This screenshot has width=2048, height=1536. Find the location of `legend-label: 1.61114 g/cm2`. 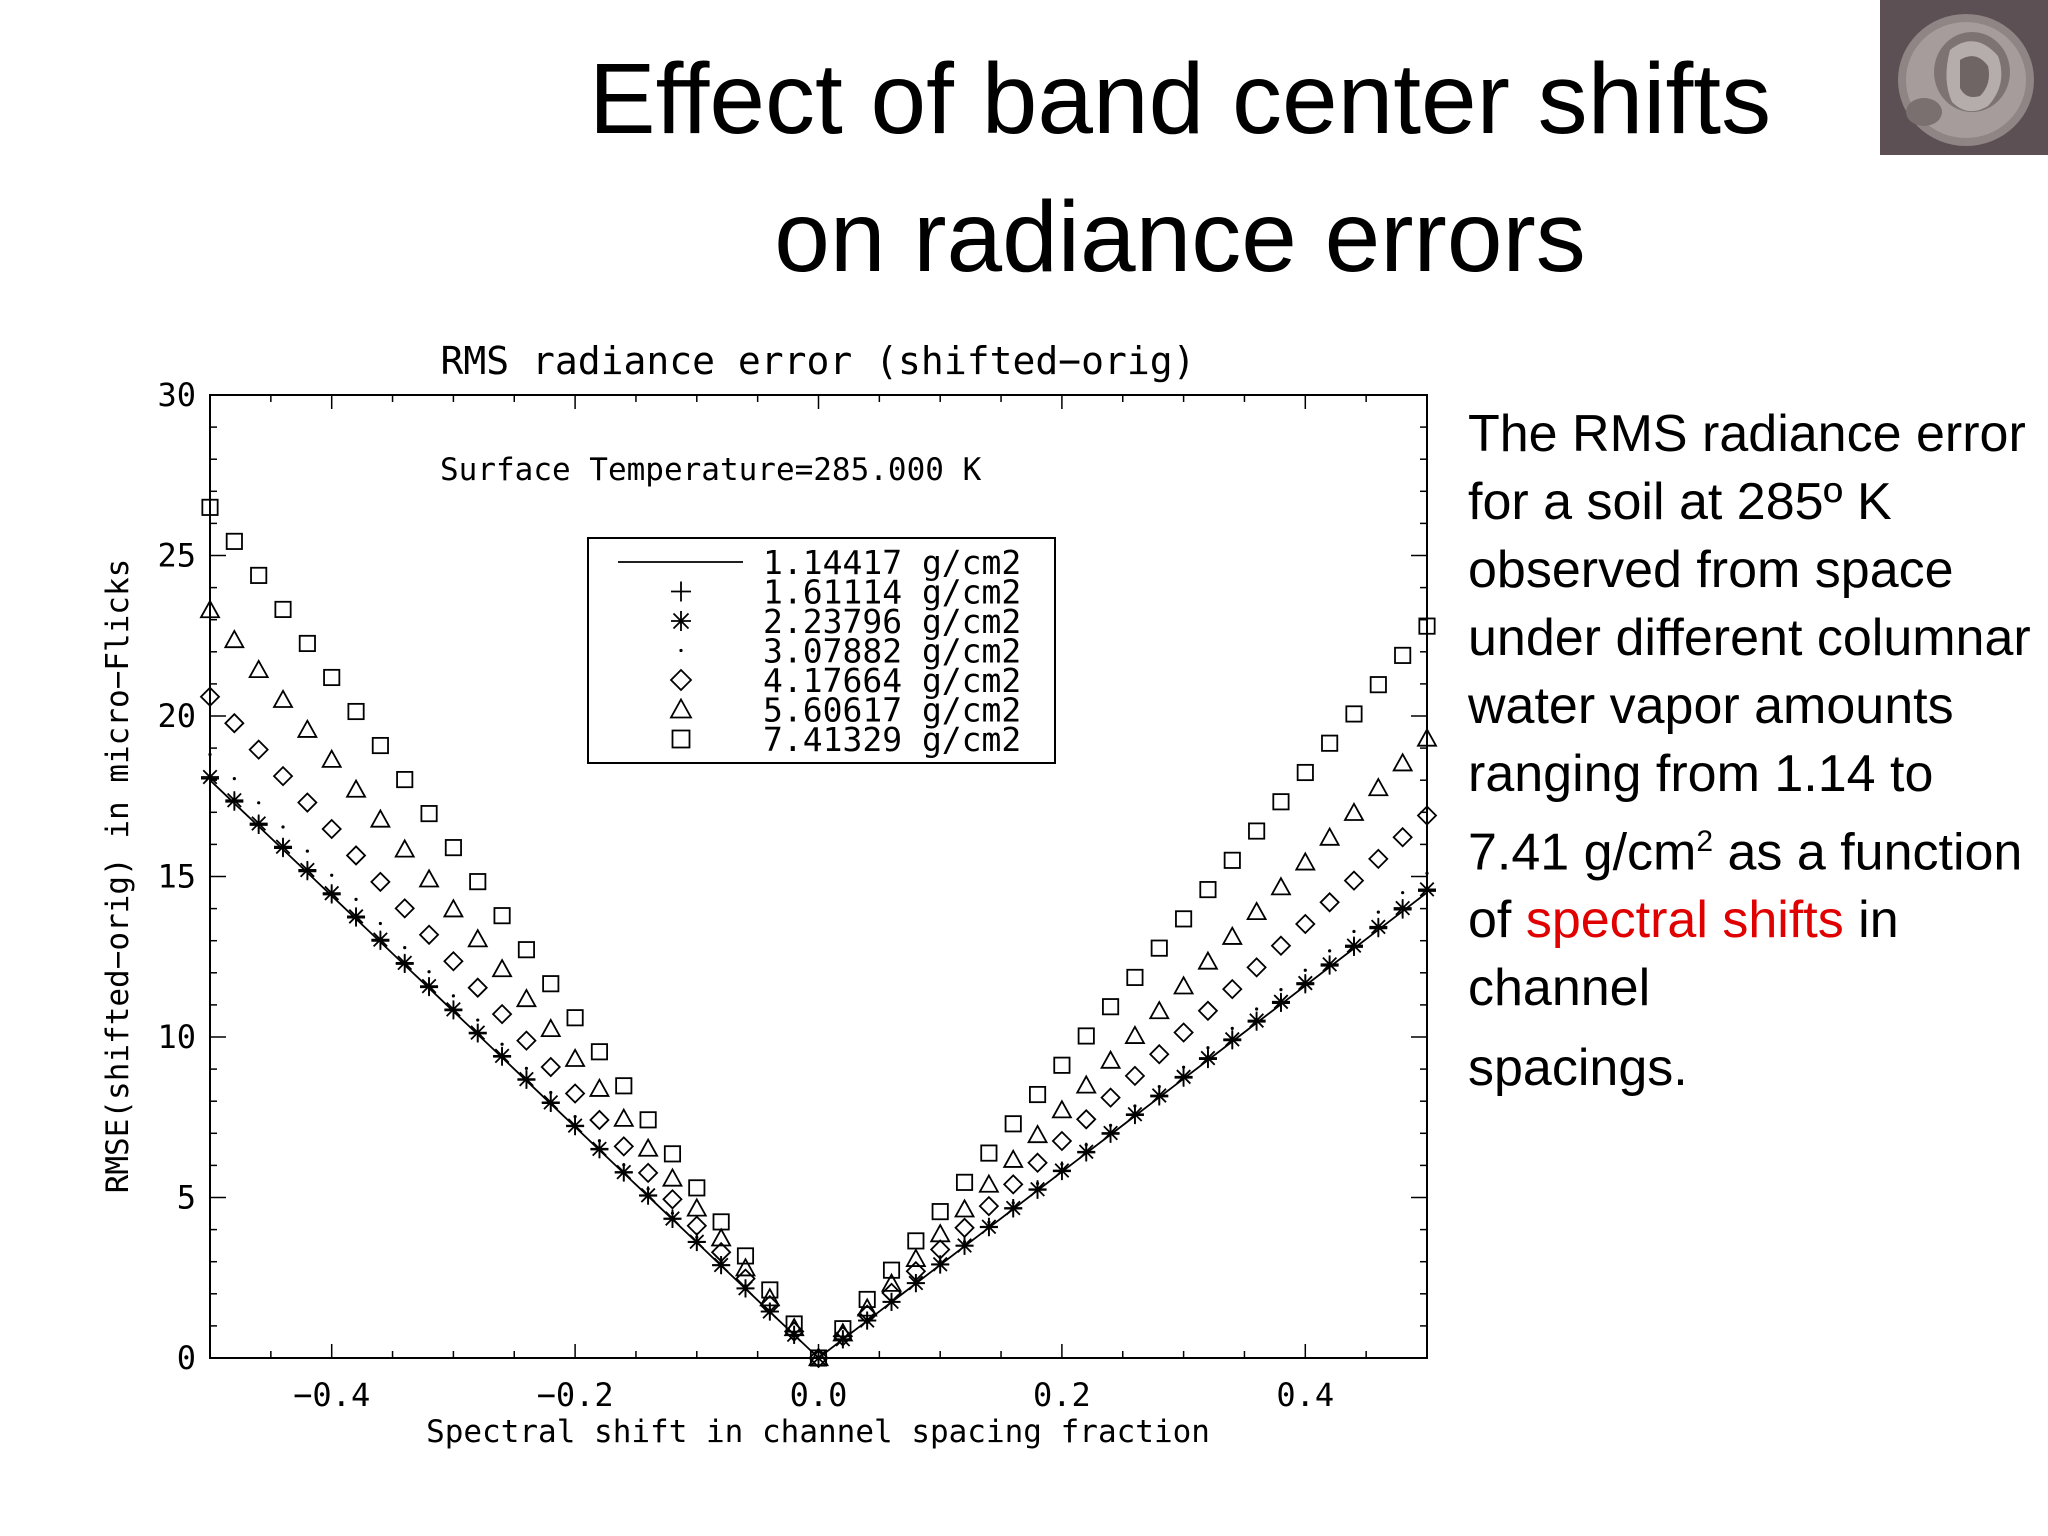

legend-label: 1.61114 g/cm2 is located at coordinates (892, 592).